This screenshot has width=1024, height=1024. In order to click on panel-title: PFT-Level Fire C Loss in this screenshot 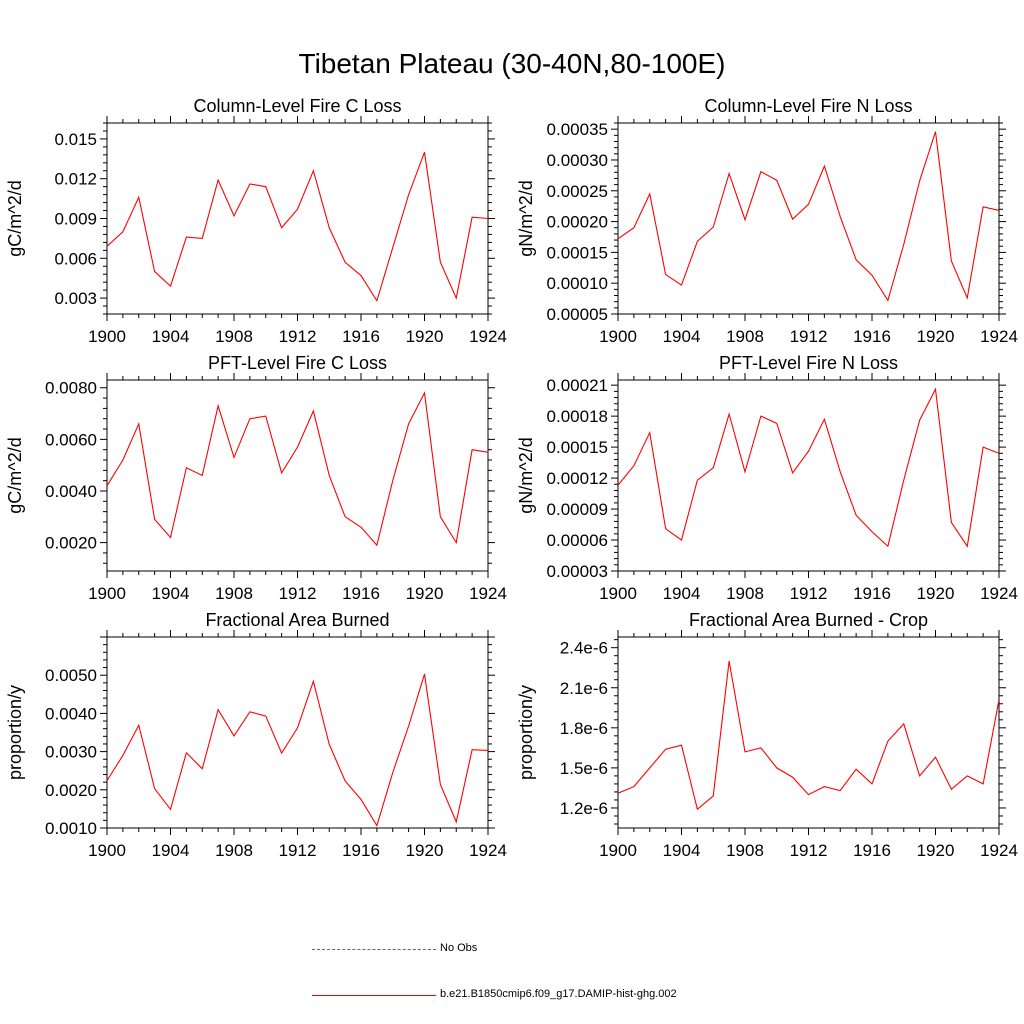, I will do `click(297, 363)`.